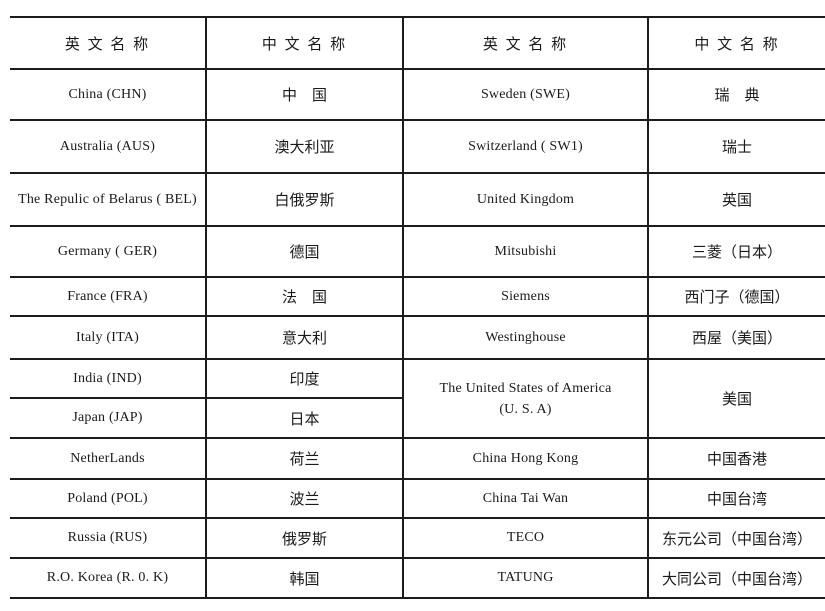 The height and width of the screenshot is (611, 825). I want to click on cell-chinese-right: 东元公司（中国台湾）, so click(736, 538).